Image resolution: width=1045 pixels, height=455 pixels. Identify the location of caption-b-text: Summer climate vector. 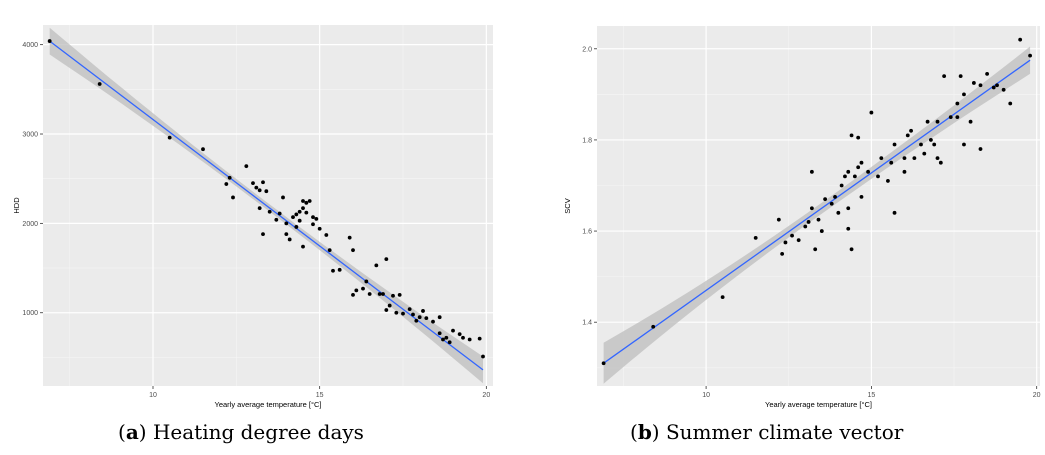
(781, 432).